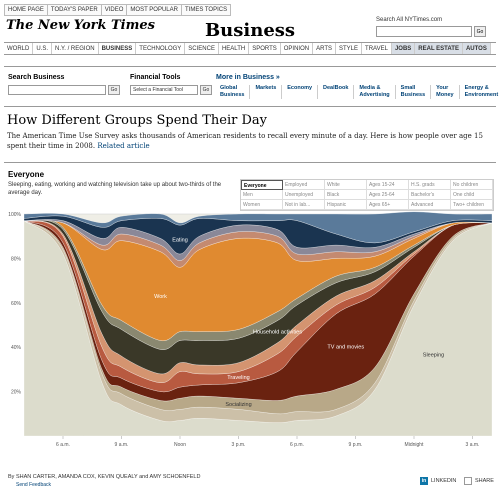  Describe the element at coordinates (277, 333) in the screenshot. I see `series-label: Household activities` at that location.